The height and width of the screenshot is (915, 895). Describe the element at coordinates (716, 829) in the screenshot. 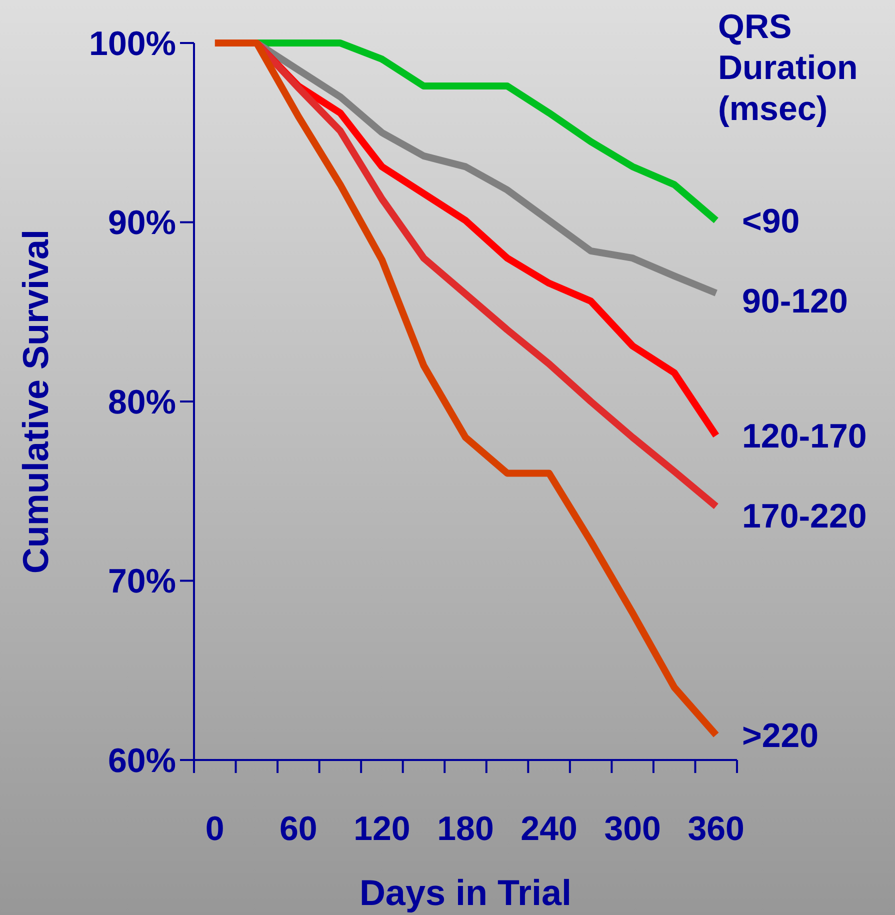

I see `x-tick-label: 360` at that location.